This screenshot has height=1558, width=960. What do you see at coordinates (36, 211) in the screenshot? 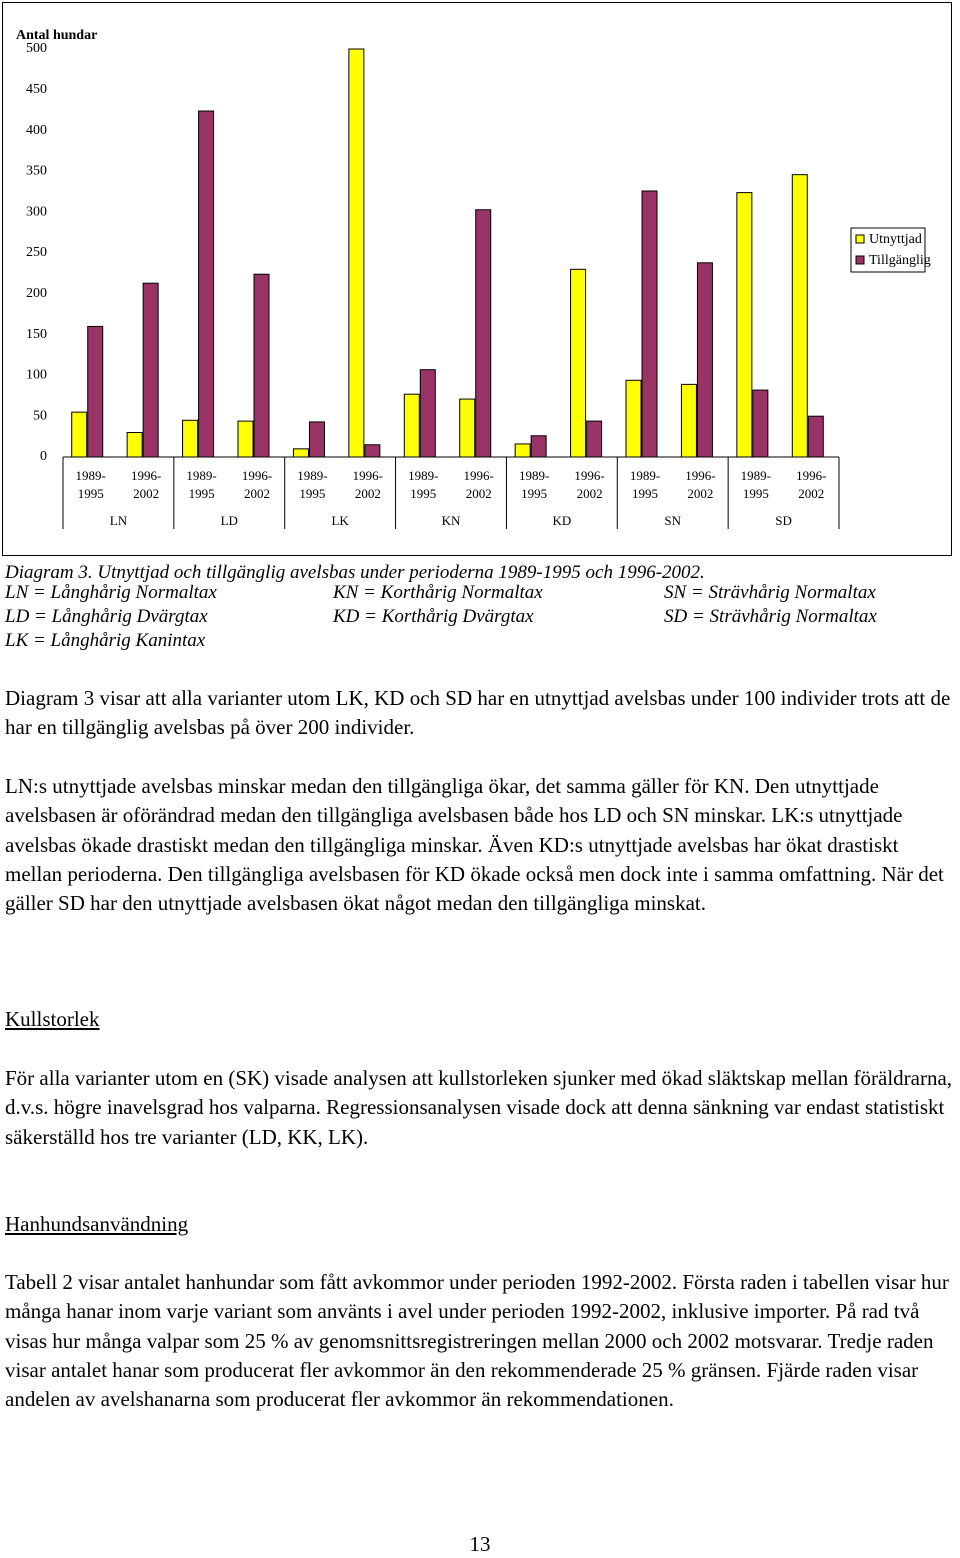
I see `y-tick-label: 300` at bounding box center [36, 211].